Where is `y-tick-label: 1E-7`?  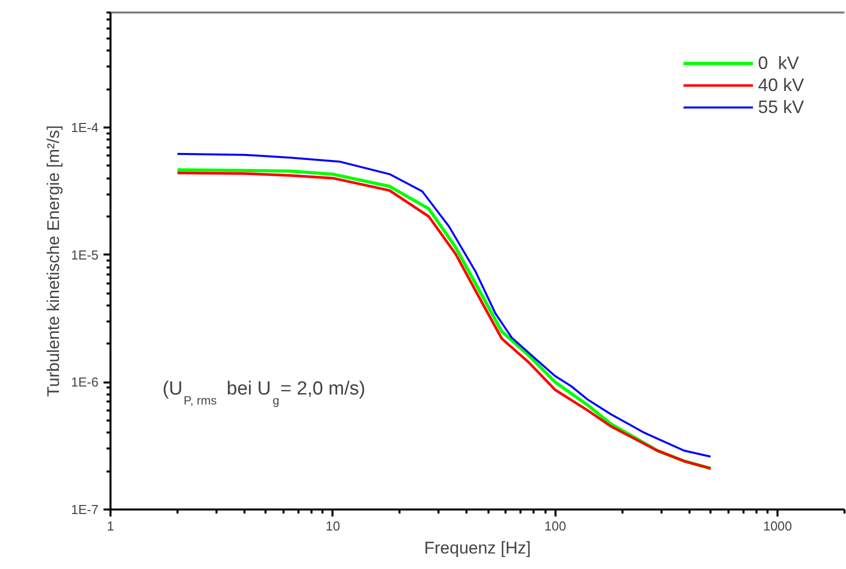
y-tick-label: 1E-7 is located at coordinates (85, 509).